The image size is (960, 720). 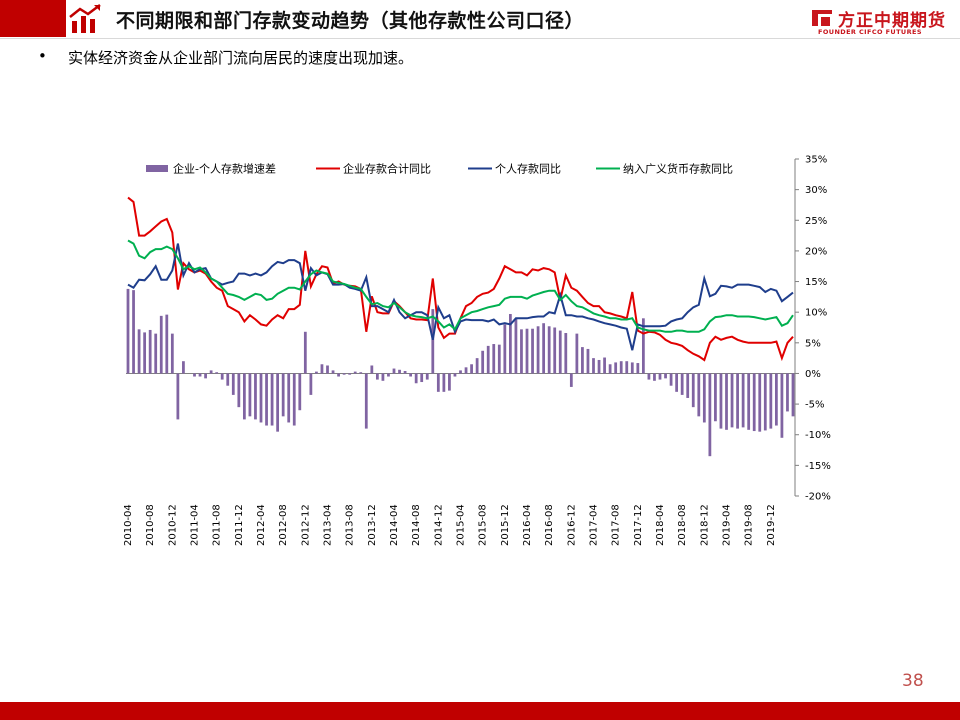 I want to click on y-tick-label: 0%, so click(x=813, y=374).